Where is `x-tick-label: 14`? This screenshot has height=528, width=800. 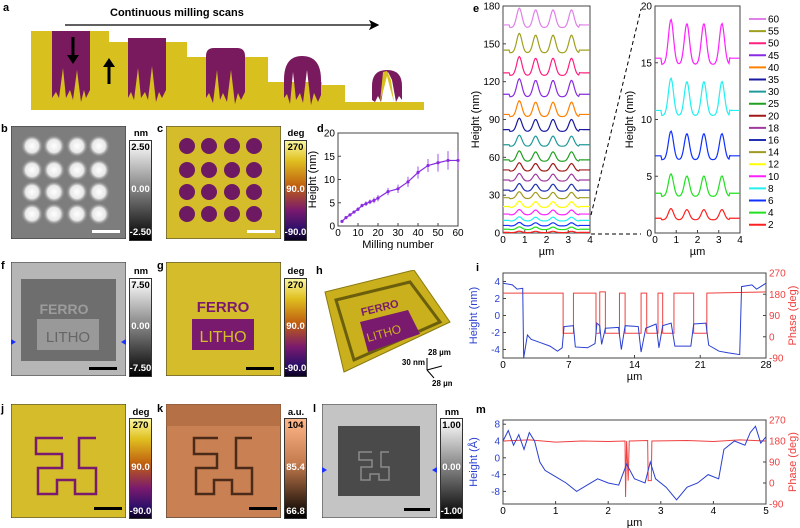
x-tick-label: 14 is located at coordinates (635, 365).